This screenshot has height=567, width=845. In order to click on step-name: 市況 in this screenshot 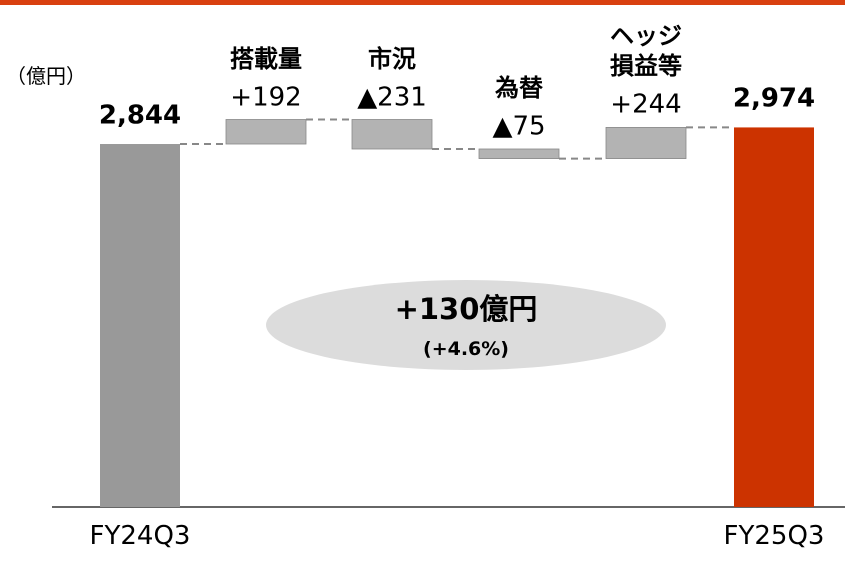, I will do `click(392, 58)`.